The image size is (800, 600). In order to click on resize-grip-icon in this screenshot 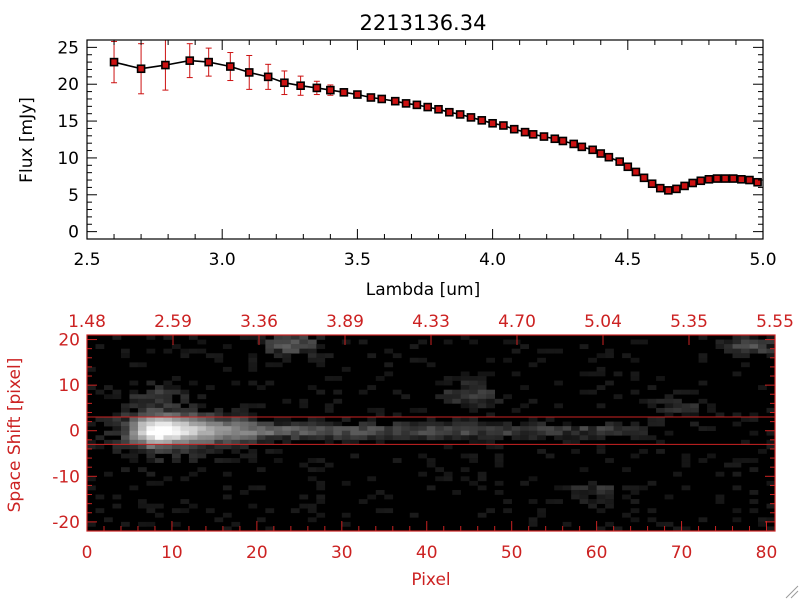, I will do `click(792, 592)`.